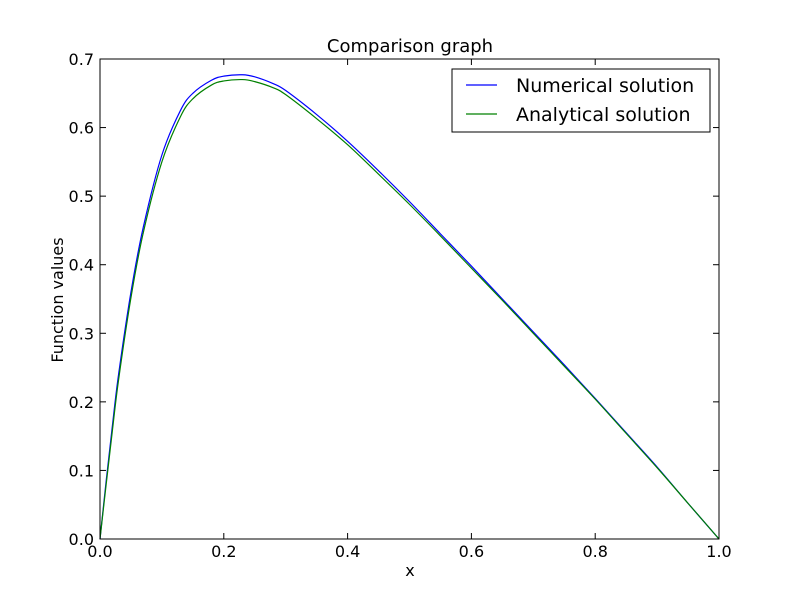  Describe the element at coordinates (81, 333) in the screenshot. I see `y-tick-label: 0.3` at that location.